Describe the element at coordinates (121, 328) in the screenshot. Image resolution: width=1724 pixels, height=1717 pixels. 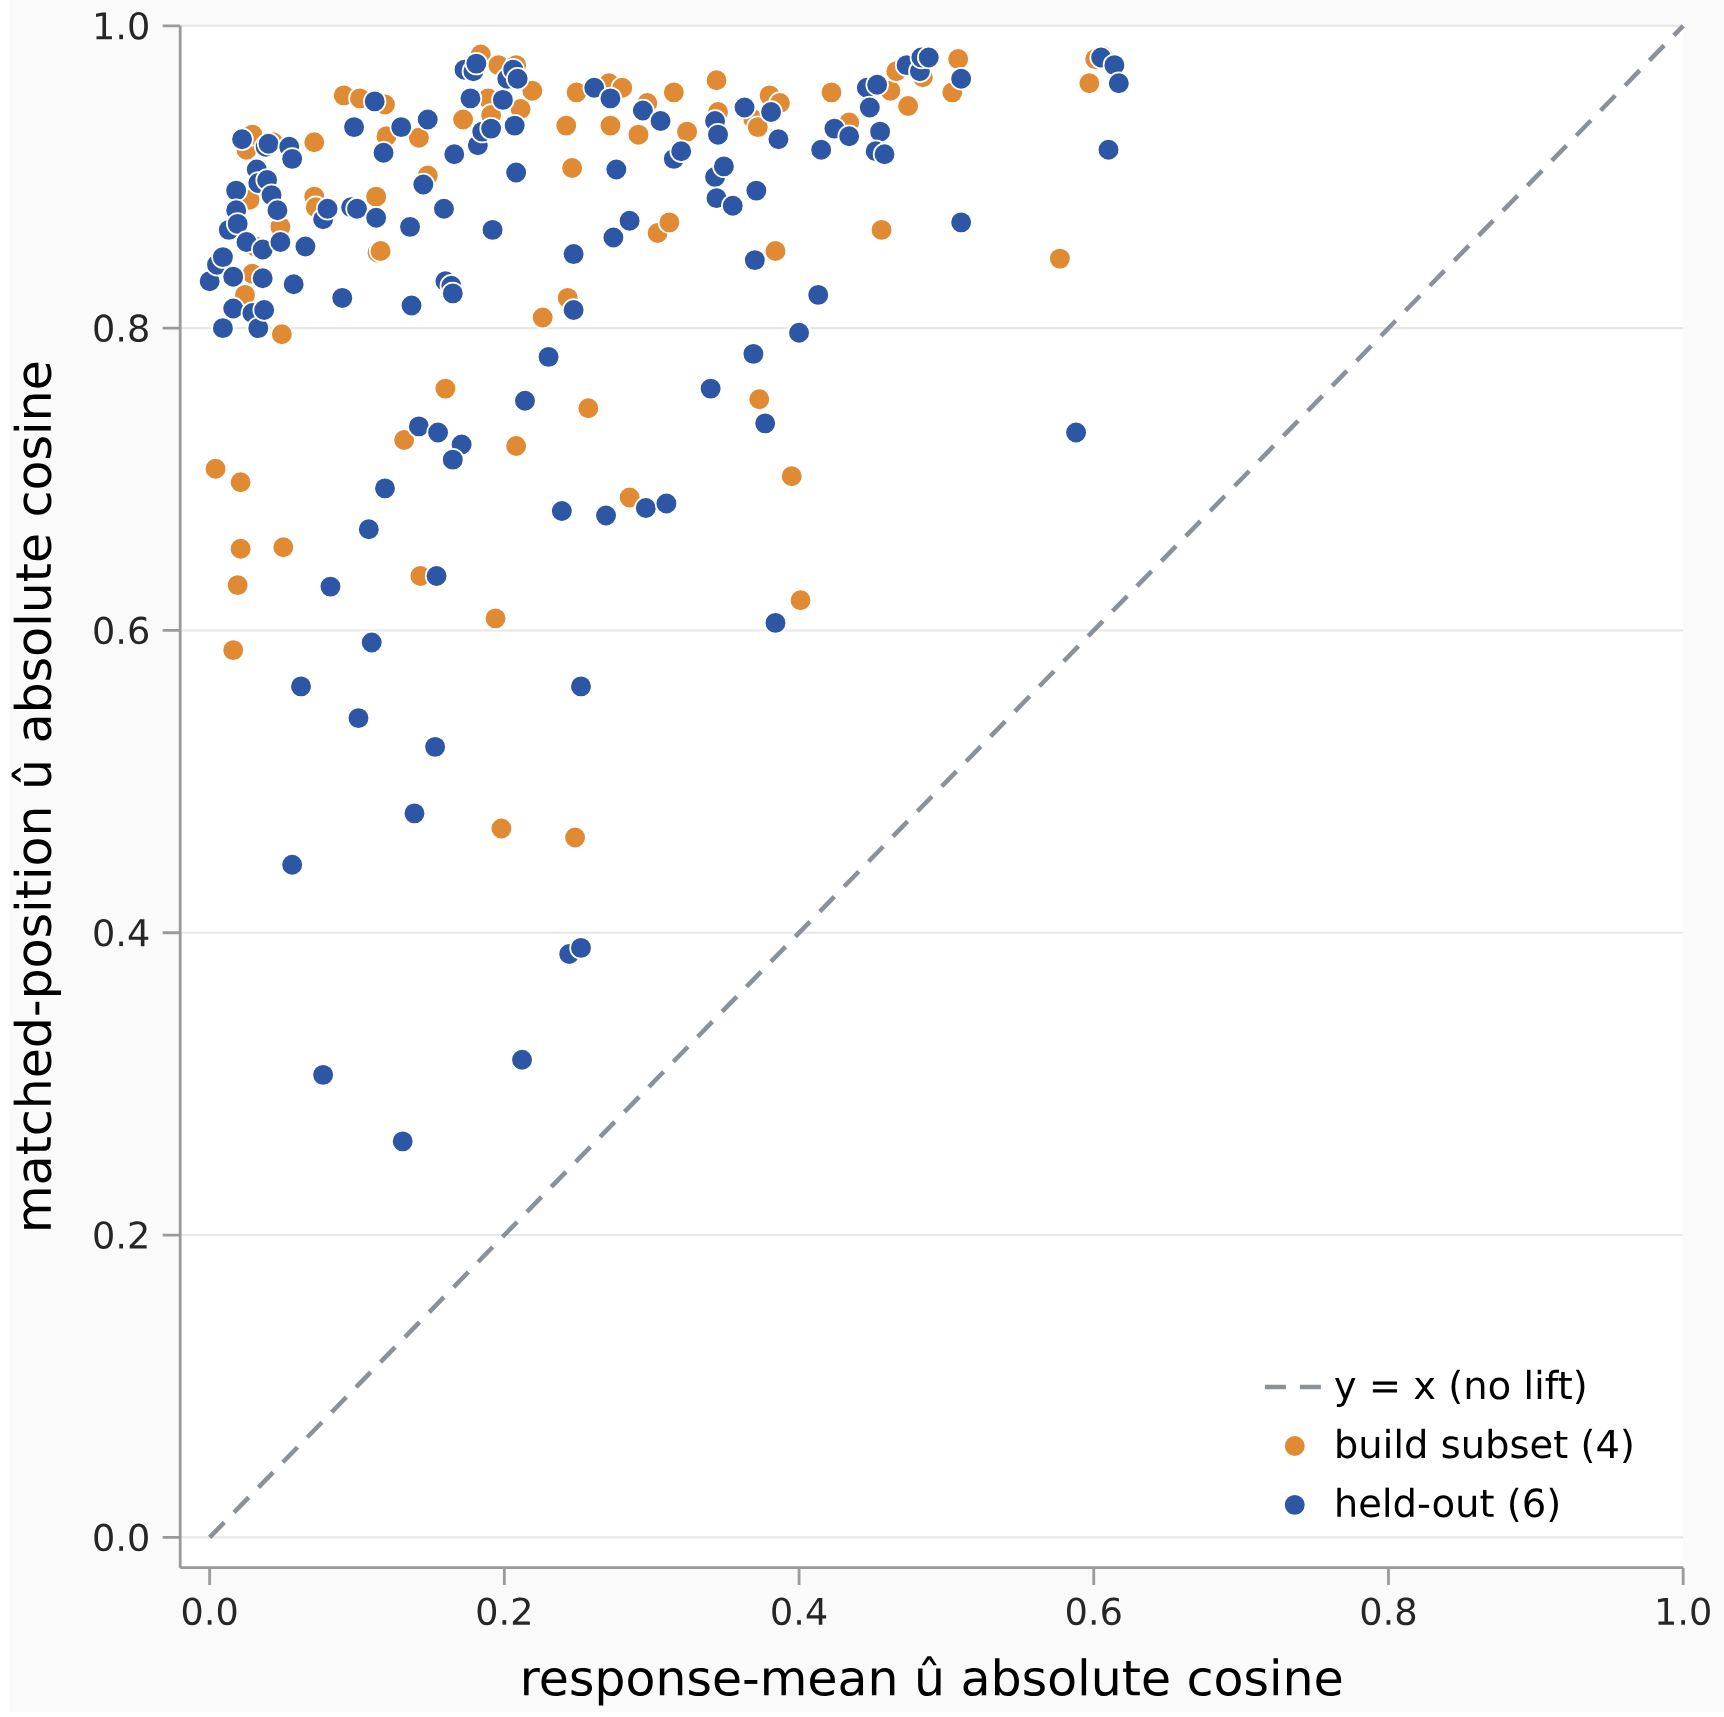
I see `y-tick-label: 0.8` at that location.